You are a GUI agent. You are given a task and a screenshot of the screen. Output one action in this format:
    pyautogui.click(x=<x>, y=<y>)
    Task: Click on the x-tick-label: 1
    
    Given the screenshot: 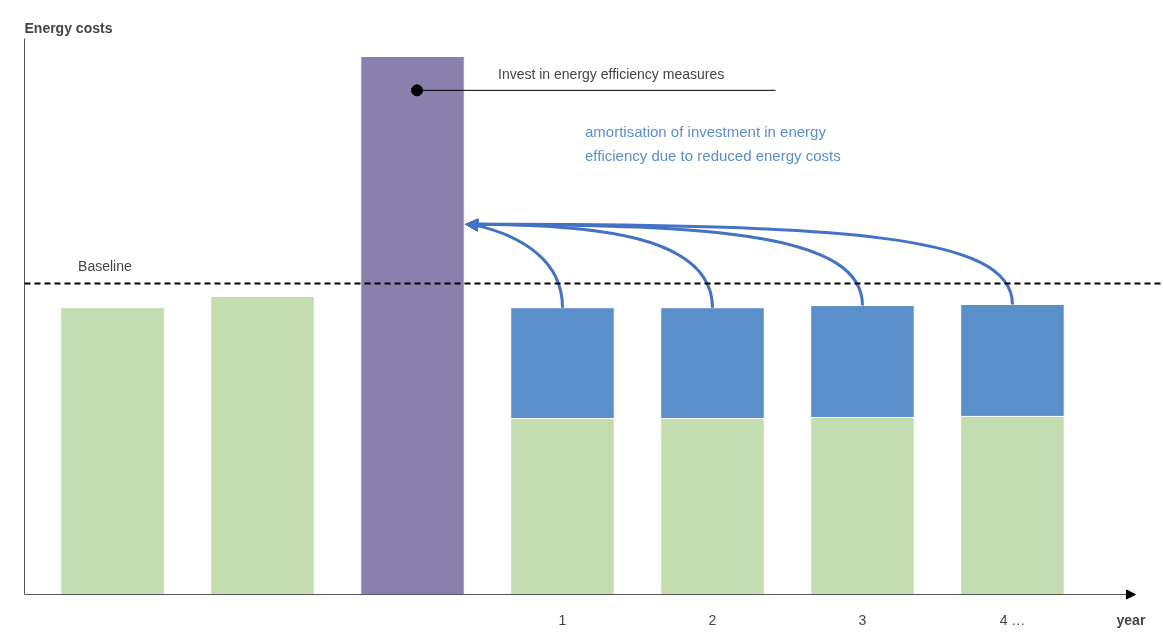 What is the action you would take?
    pyautogui.click(x=562, y=620)
    